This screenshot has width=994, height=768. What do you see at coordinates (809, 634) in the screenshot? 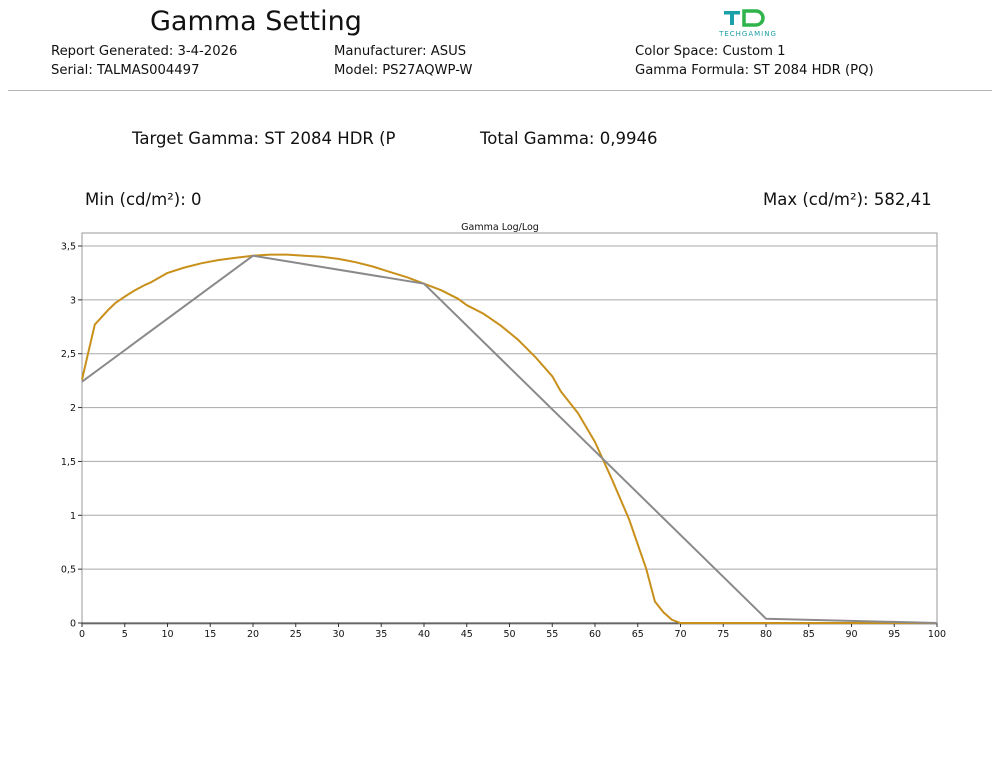
I see `x-tick-label: 85` at bounding box center [809, 634].